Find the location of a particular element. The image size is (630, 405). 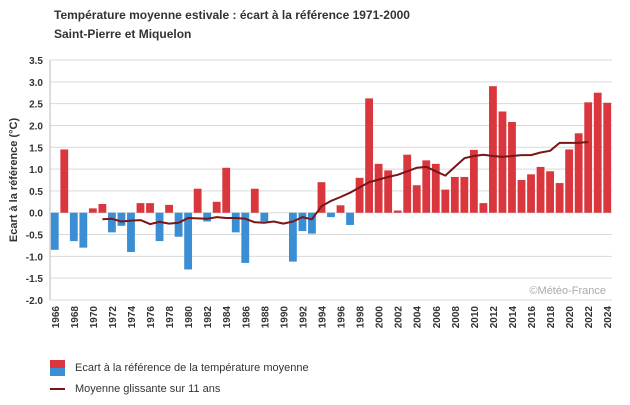

x-tick-label: 2022 is located at coordinates (589, 317).